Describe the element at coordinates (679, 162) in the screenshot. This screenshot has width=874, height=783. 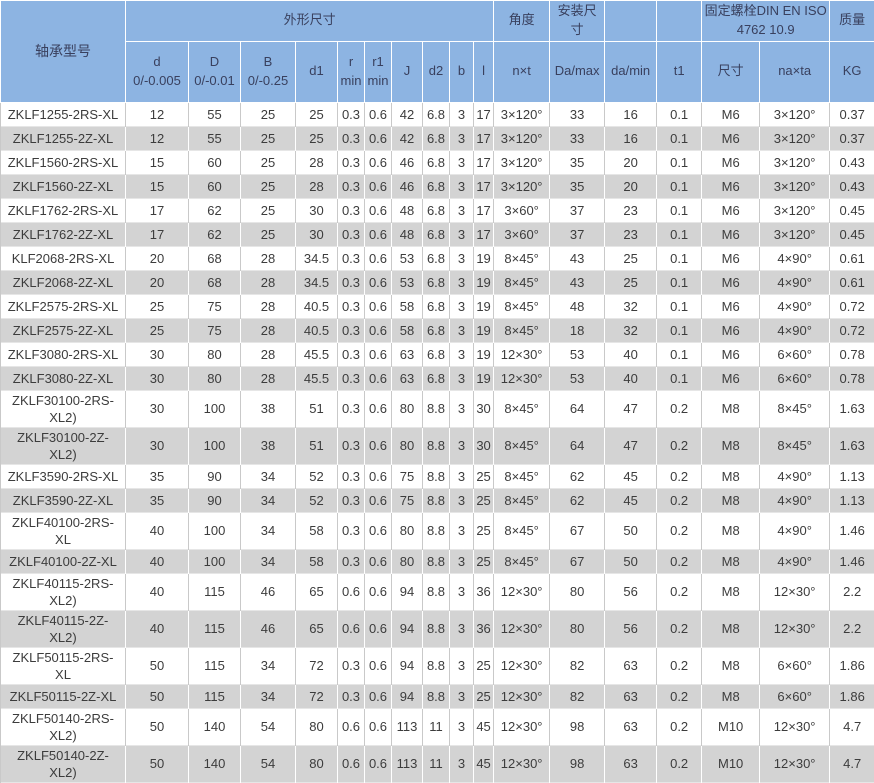
I see `cell-t1: 0.1` at that location.